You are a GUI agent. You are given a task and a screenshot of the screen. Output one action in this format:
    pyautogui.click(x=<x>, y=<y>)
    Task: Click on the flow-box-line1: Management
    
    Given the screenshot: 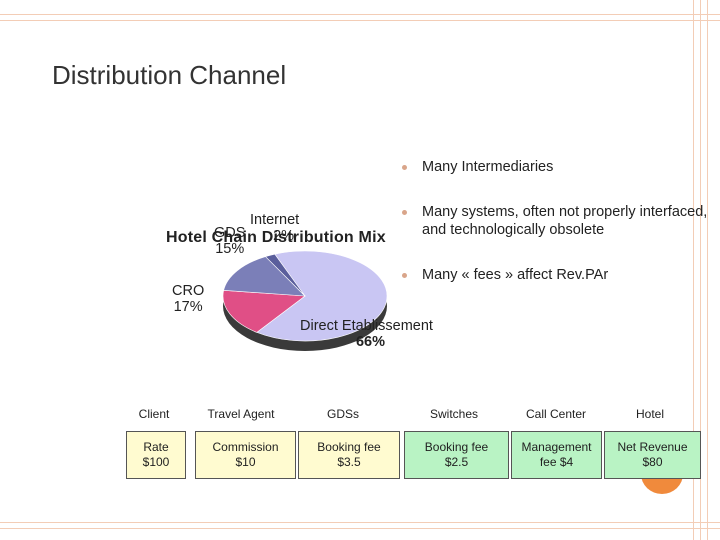 What is the action you would take?
    pyautogui.click(x=556, y=447)
    